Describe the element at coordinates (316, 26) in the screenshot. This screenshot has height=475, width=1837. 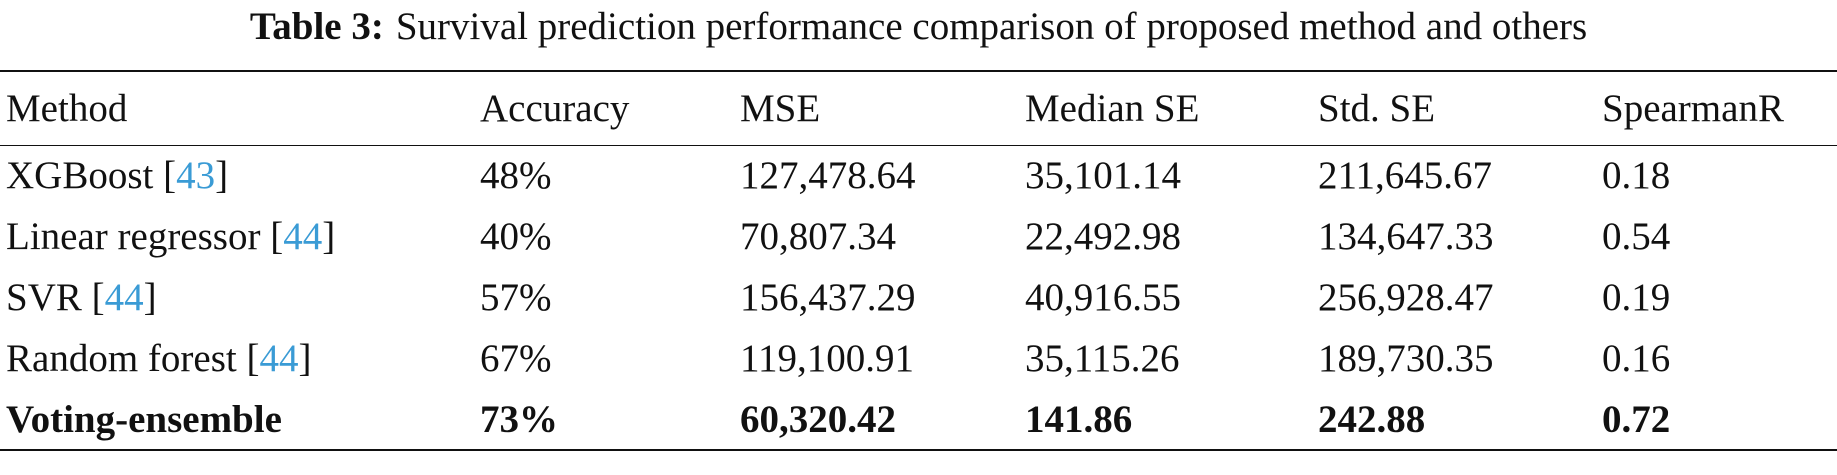
I see `caption-label: Table 3:` at that location.